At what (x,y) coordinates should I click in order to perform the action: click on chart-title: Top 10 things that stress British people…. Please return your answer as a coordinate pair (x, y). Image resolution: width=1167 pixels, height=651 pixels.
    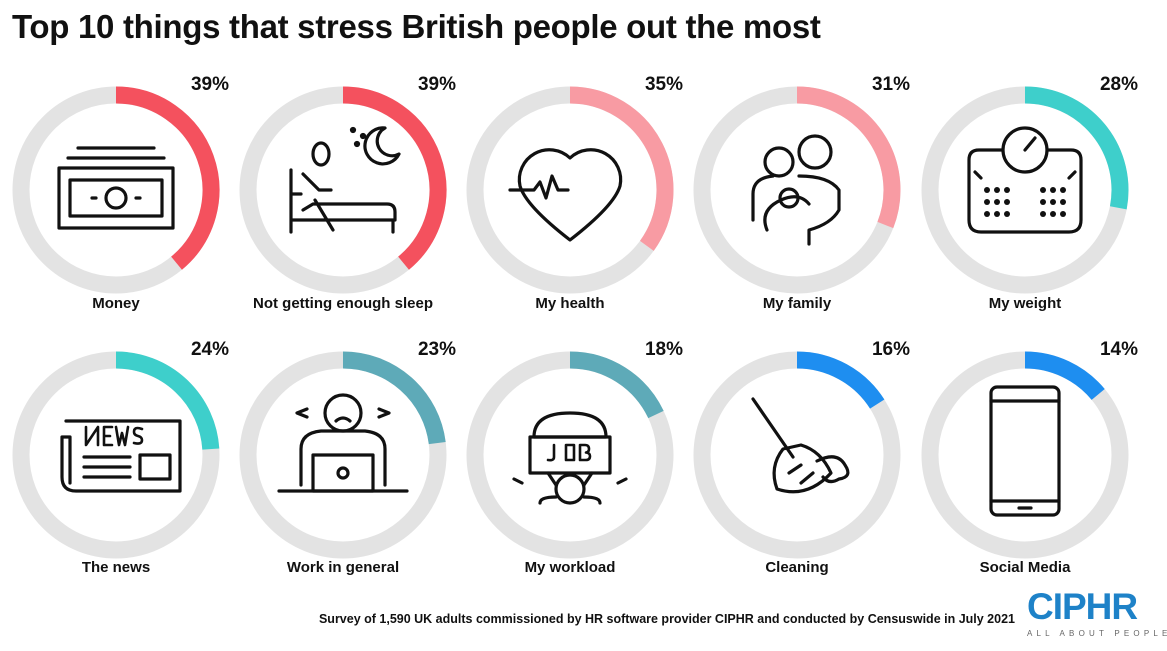
    Looking at the image, I should click on (416, 26).